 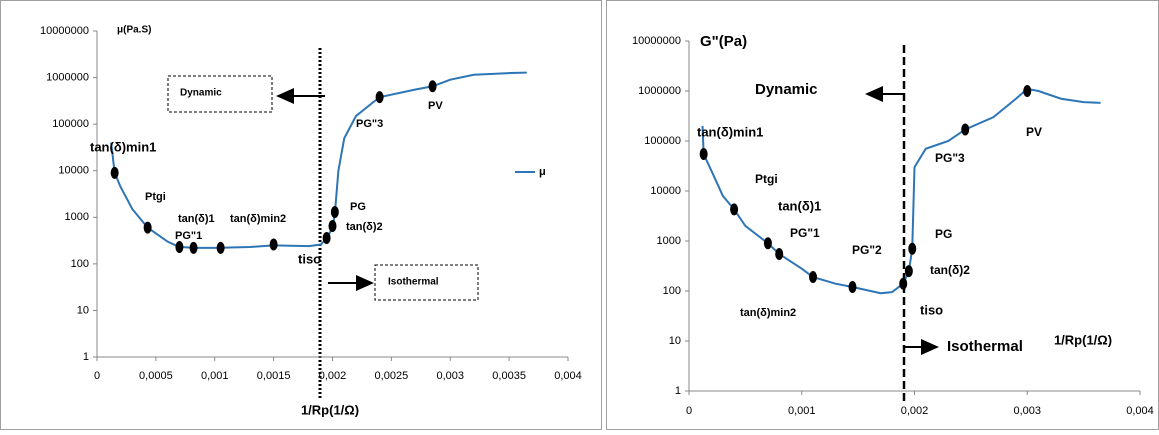 What do you see at coordinates (867, 250) in the screenshot?
I see `annotation: PG"2` at bounding box center [867, 250].